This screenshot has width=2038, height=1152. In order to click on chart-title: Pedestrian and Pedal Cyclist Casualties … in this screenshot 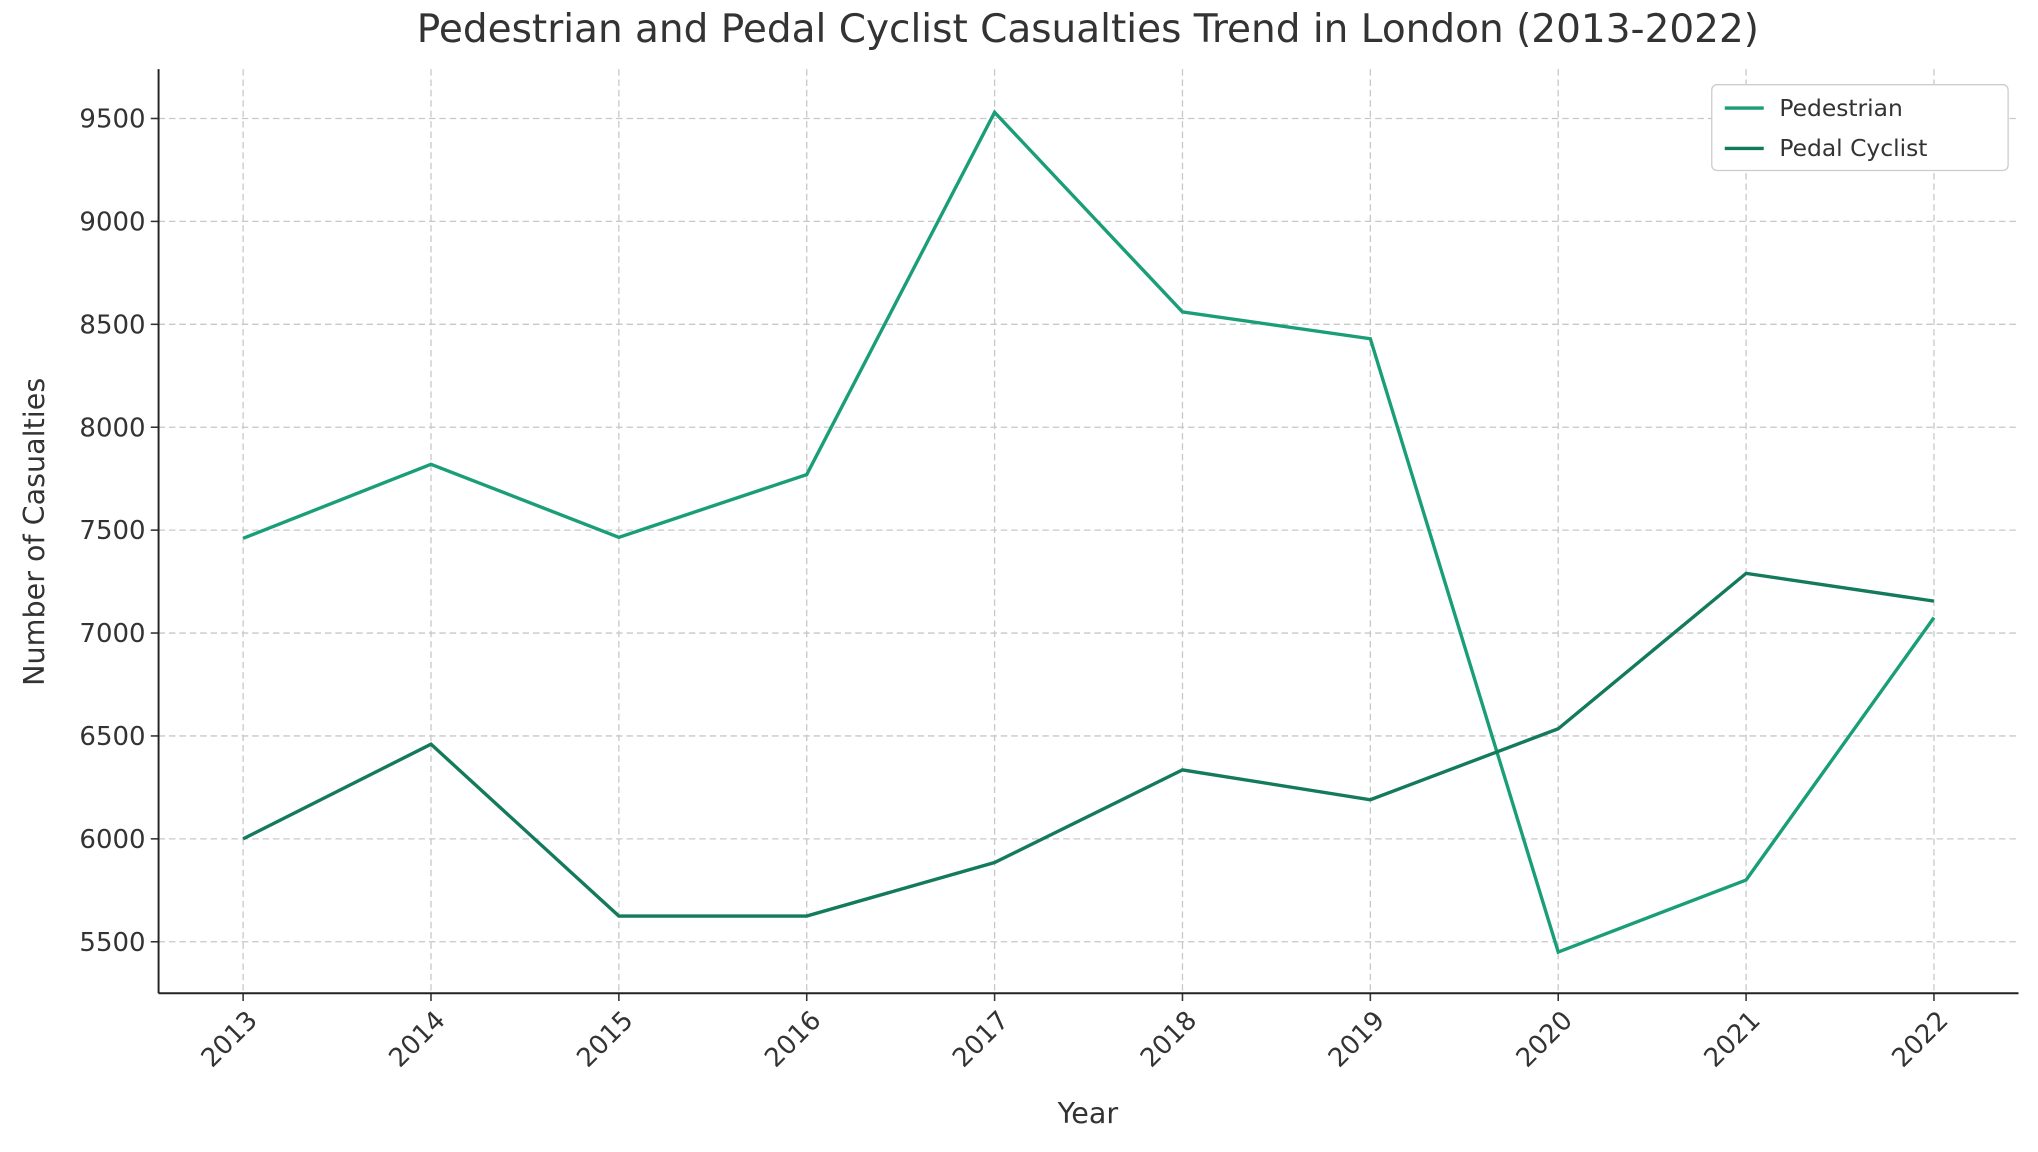, I will do `click(1088, 29)`.